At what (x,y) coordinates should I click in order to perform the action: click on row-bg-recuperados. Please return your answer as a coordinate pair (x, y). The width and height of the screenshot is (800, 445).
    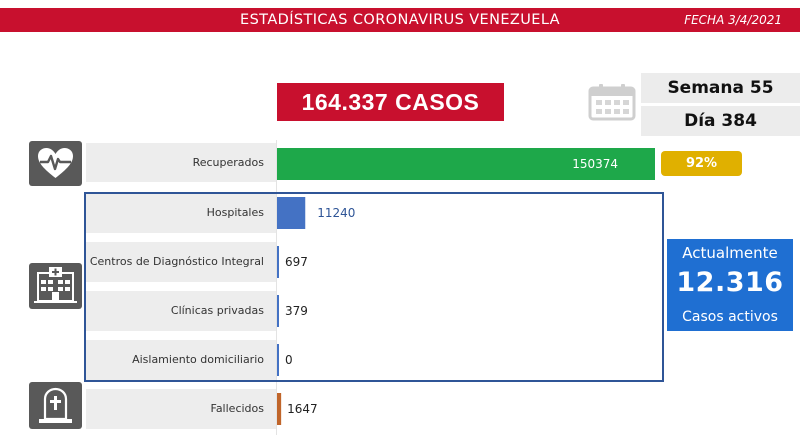
    Looking at the image, I should click on (181, 162).